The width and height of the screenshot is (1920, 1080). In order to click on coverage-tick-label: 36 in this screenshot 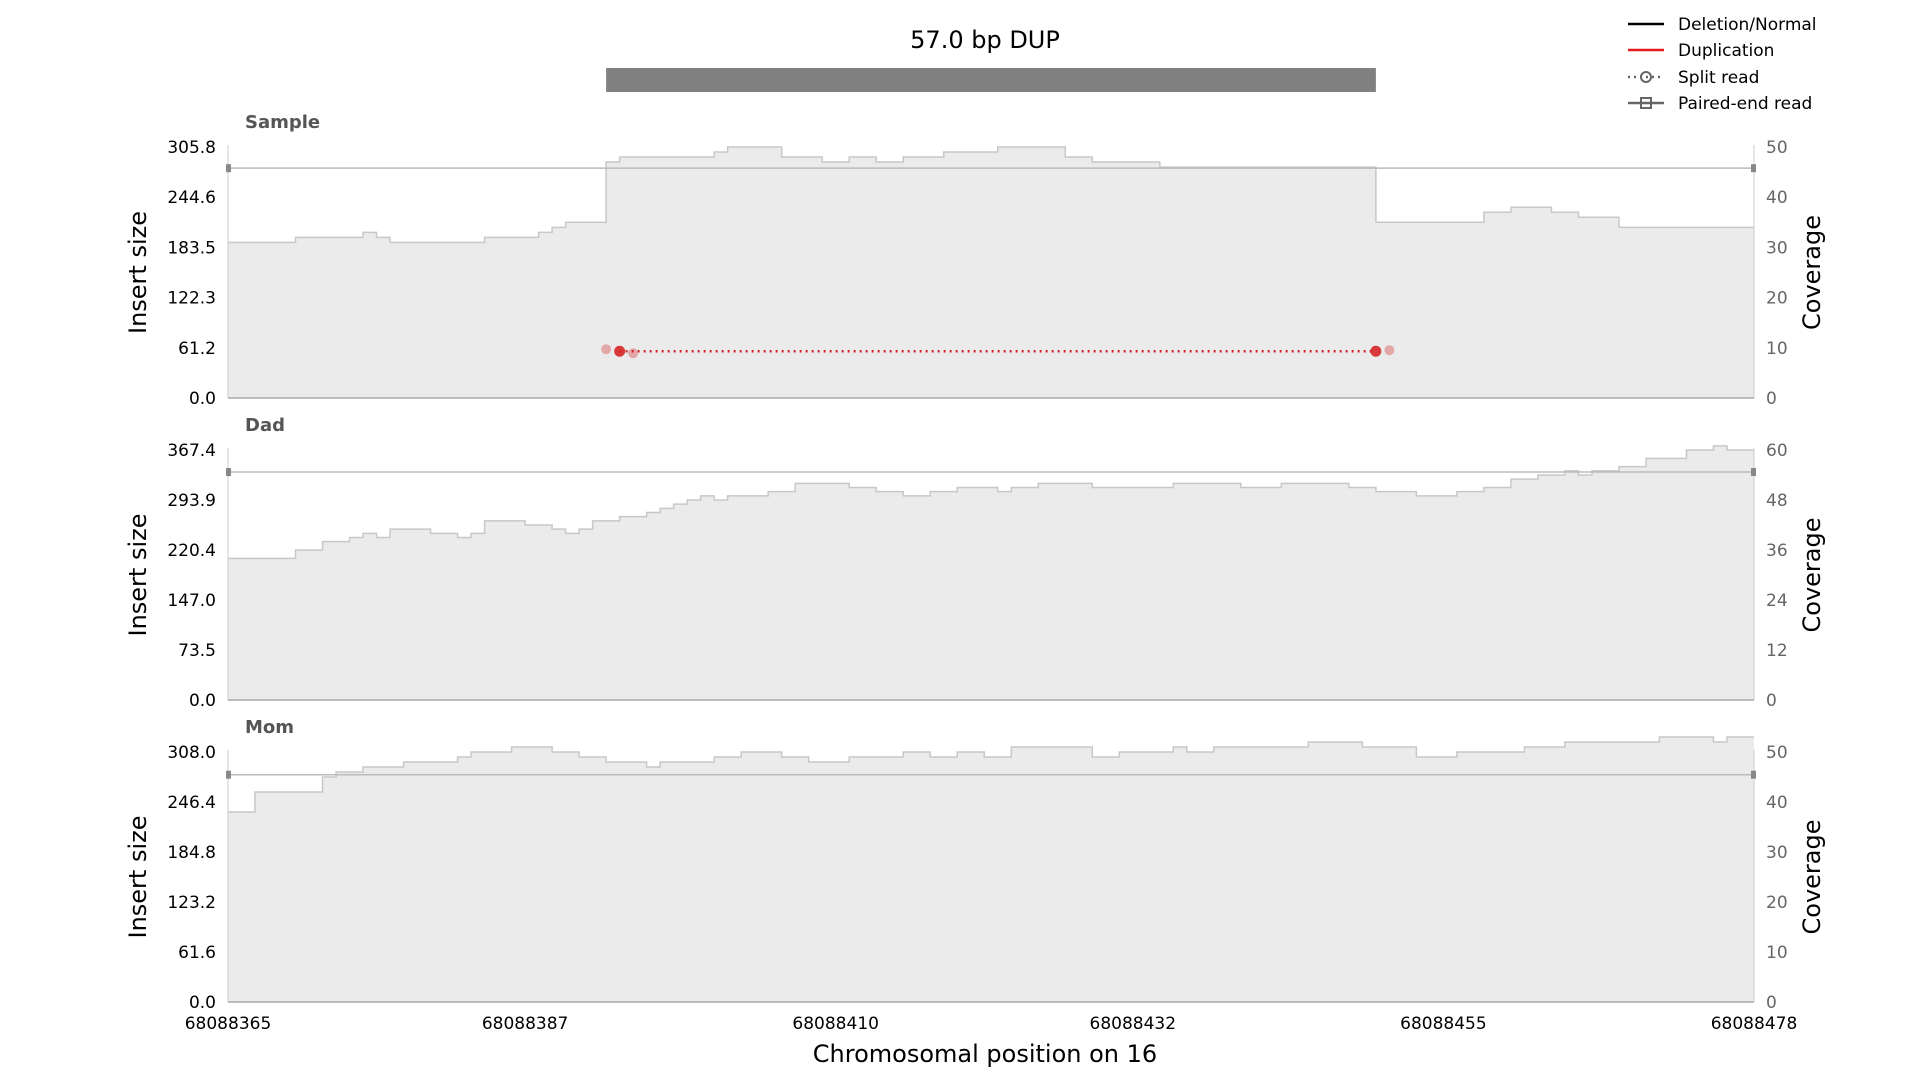, I will do `click(1777, 551)`.